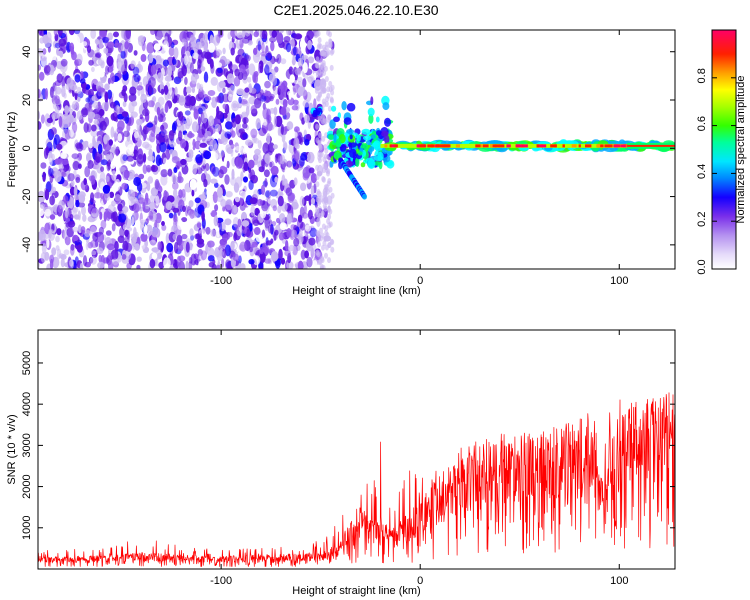  What do you see at coordinates (27, 52) in the screenshot?
I see `spectrogram-y-tick-label: 40` at bounding box center [27, 52].